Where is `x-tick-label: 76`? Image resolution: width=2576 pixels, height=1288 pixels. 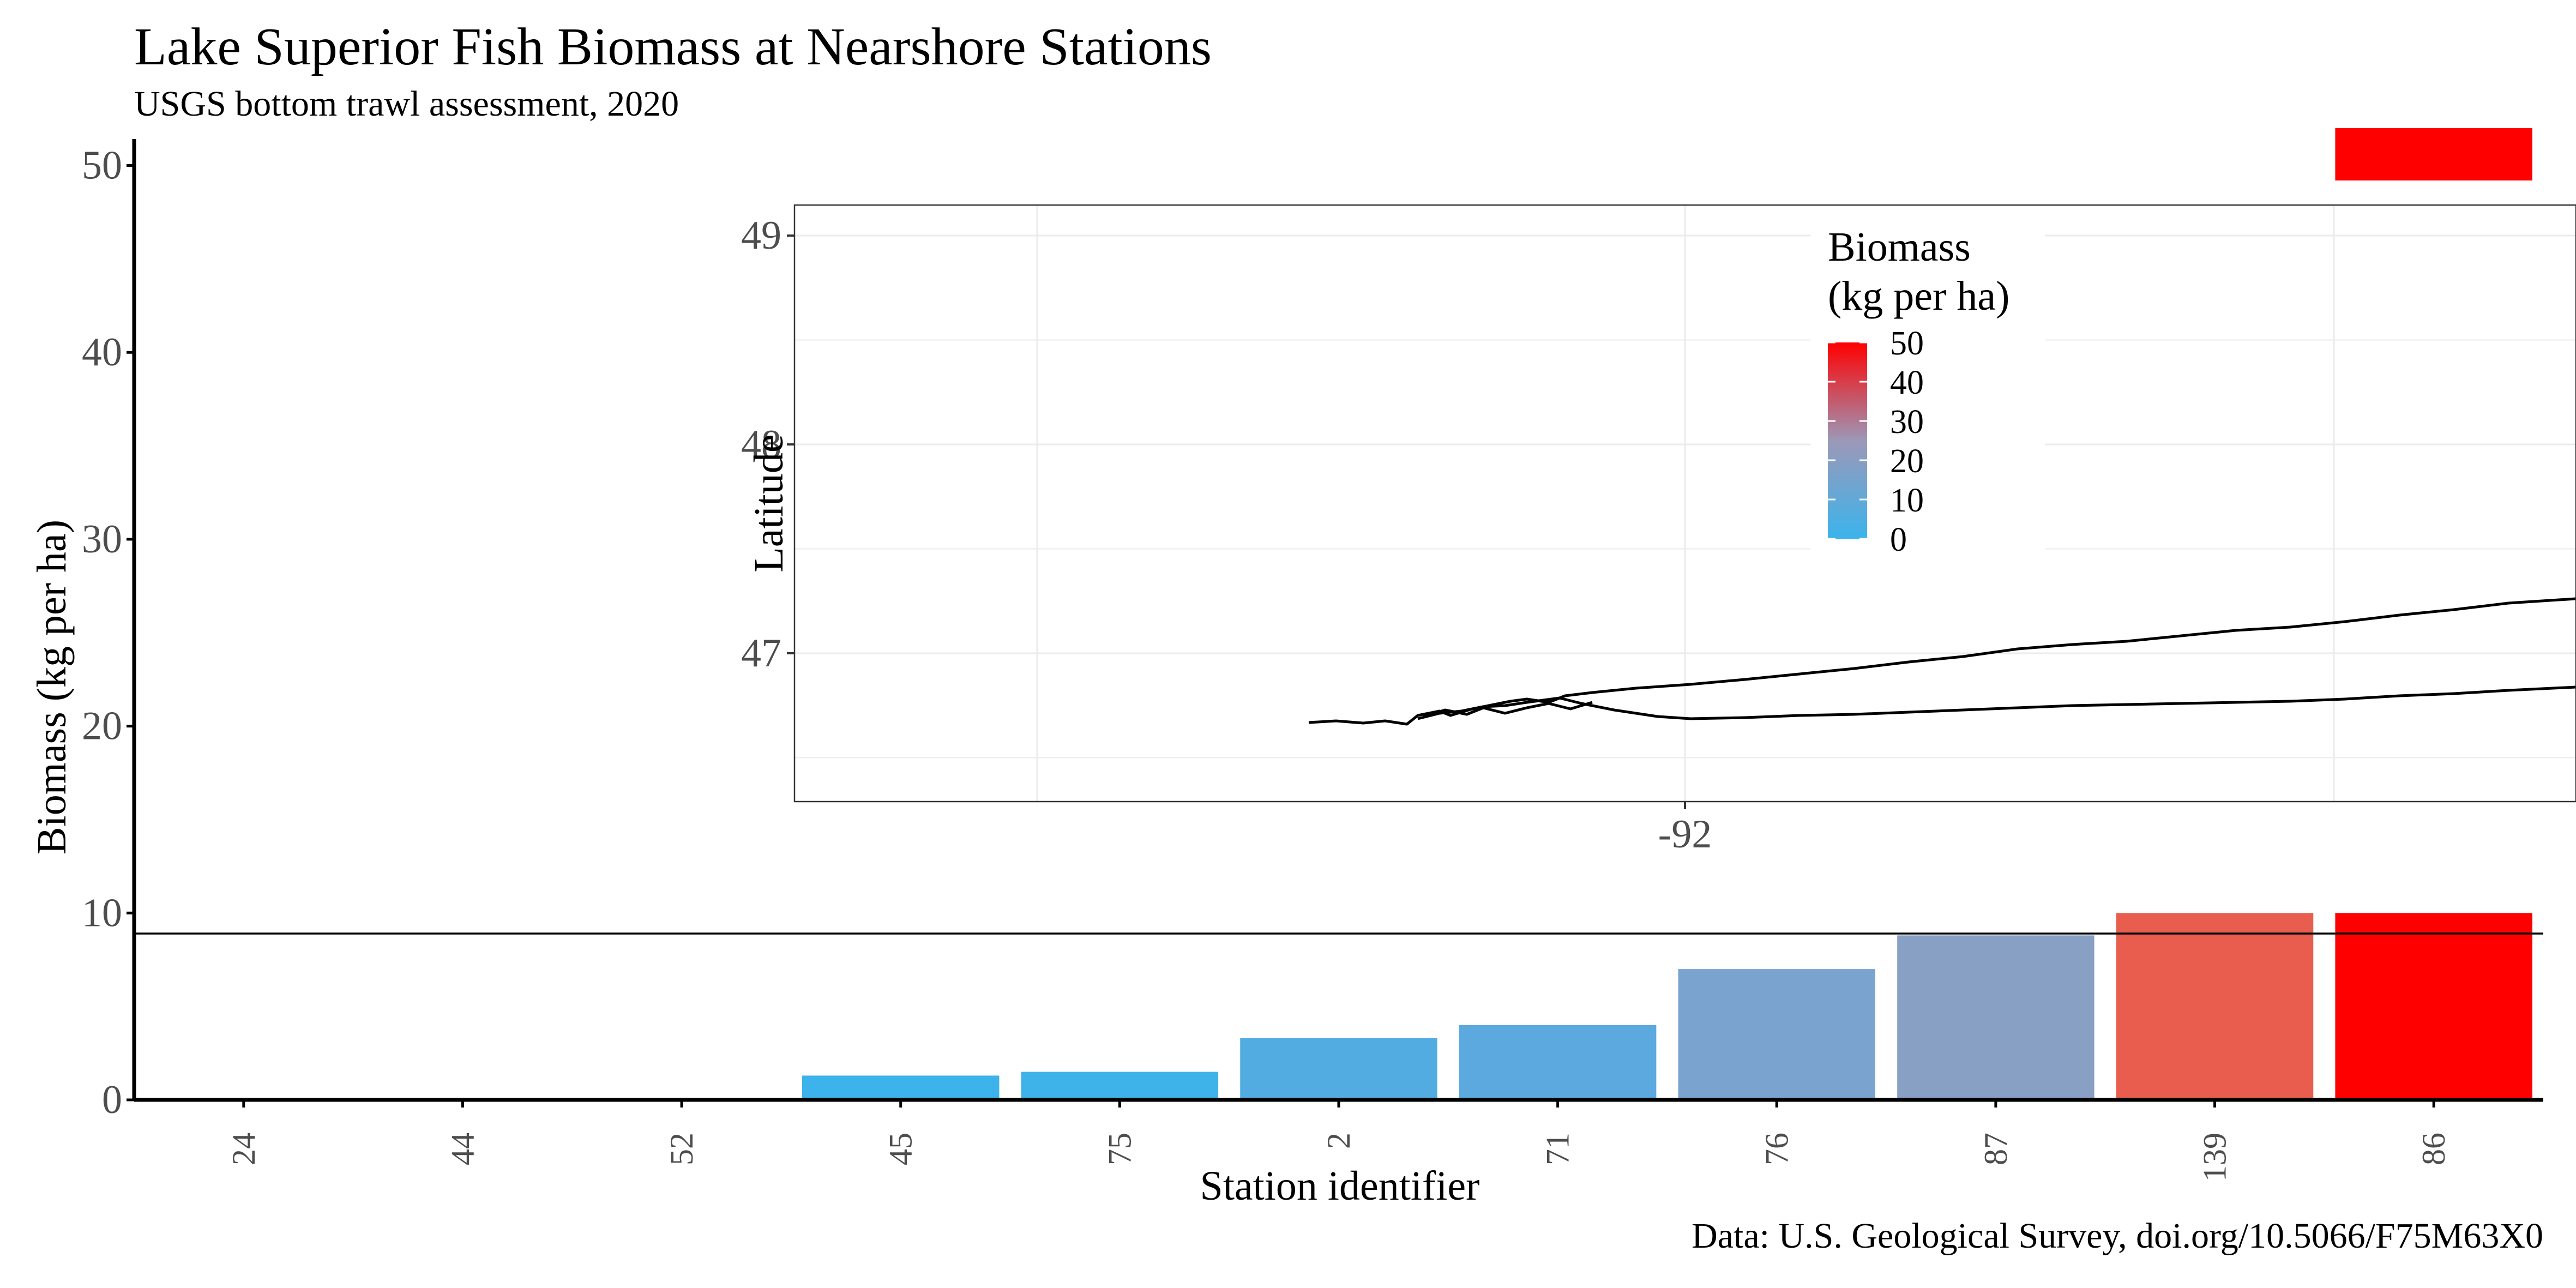 x-tick-label: 76 is located at coordinates (1777, 1149).